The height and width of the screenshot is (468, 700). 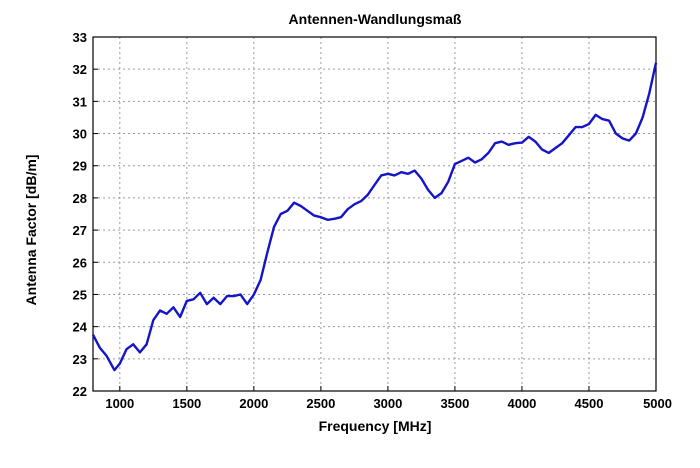 I want to click on y-tick-label: 26, so click(x=80, y=262).